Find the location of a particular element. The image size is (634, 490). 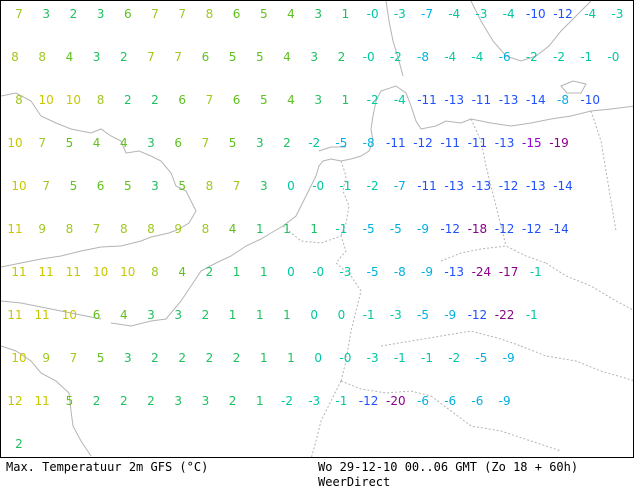

temperature-value: -7 is located at coordinates (400, 186).